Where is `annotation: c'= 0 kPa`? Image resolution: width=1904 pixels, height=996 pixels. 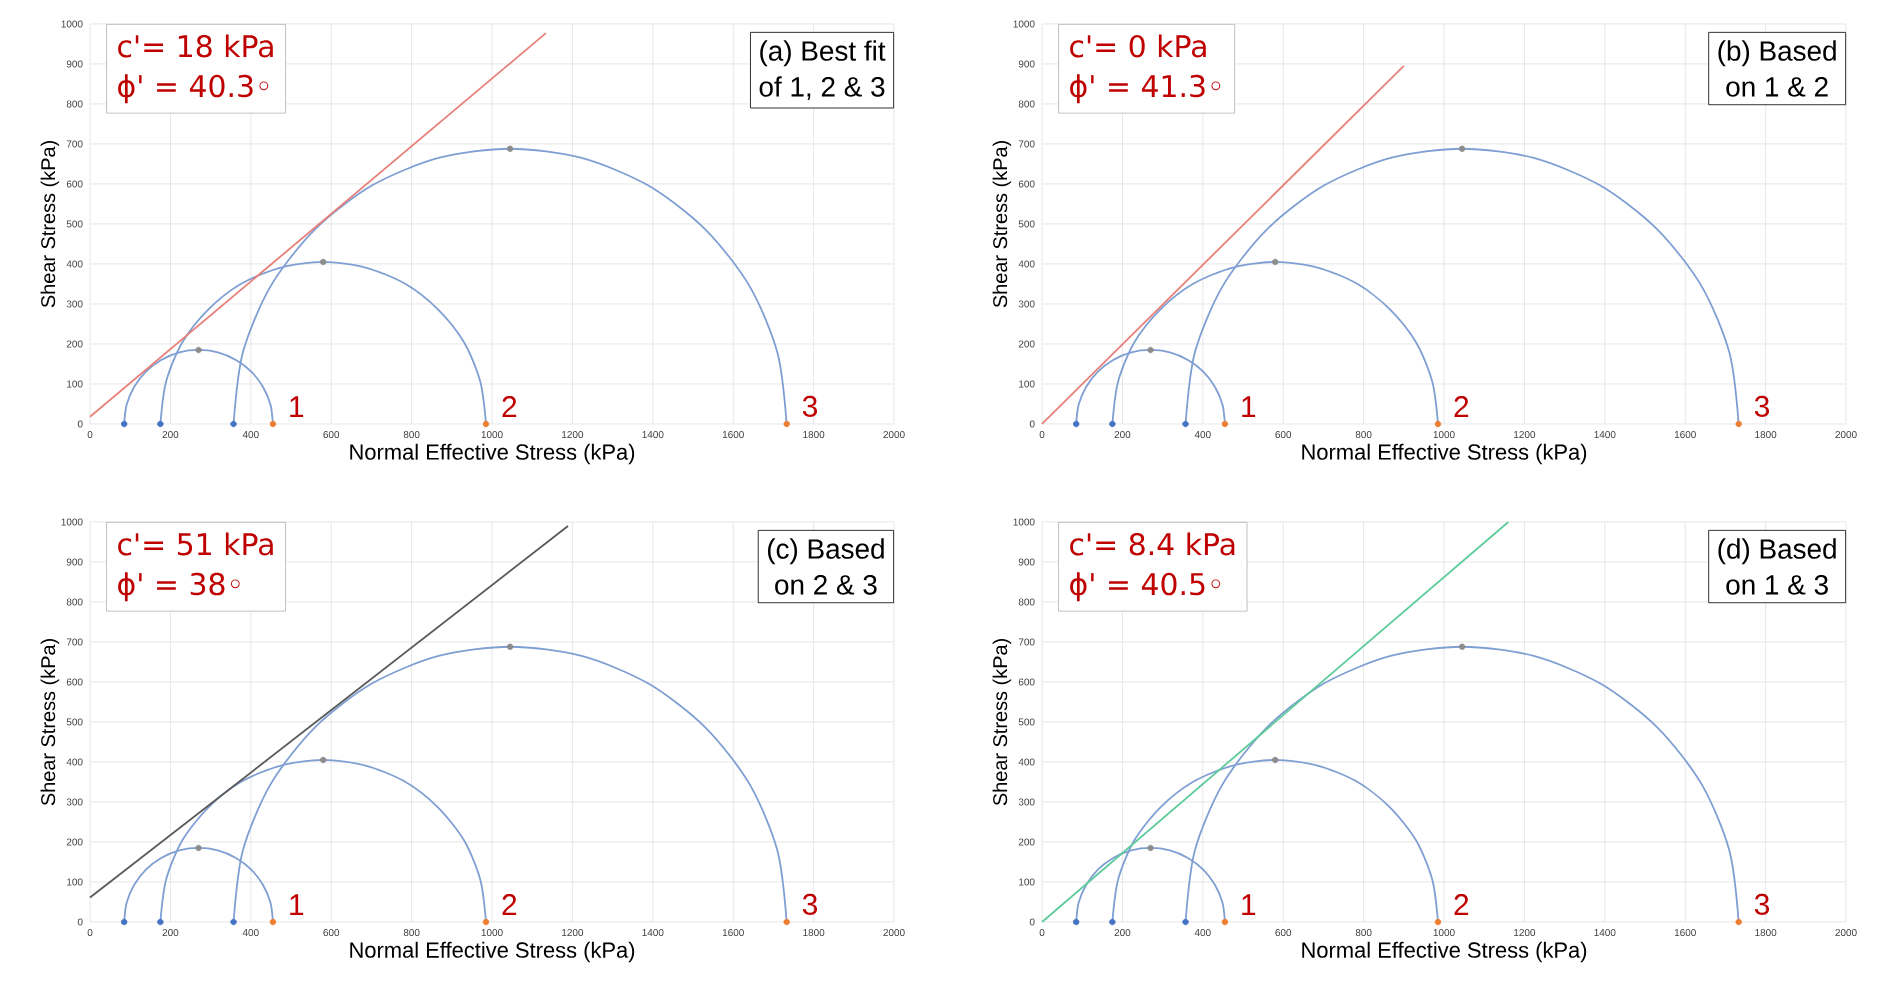 annotation: c'= 0 kPa is located at coordinates (1138, 46).